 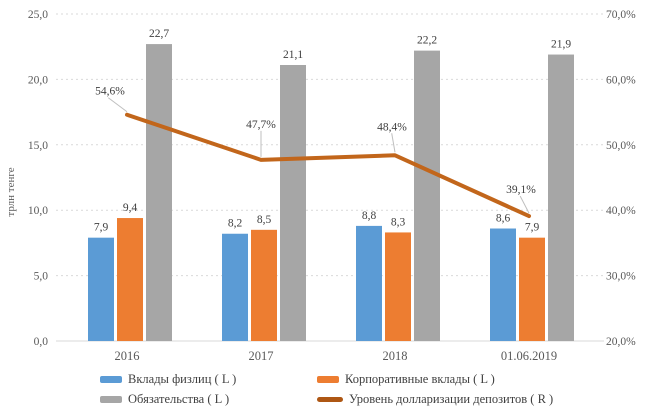 I want to click on right-axis-tick-label: 50,0%, so click(x=621, y=146).